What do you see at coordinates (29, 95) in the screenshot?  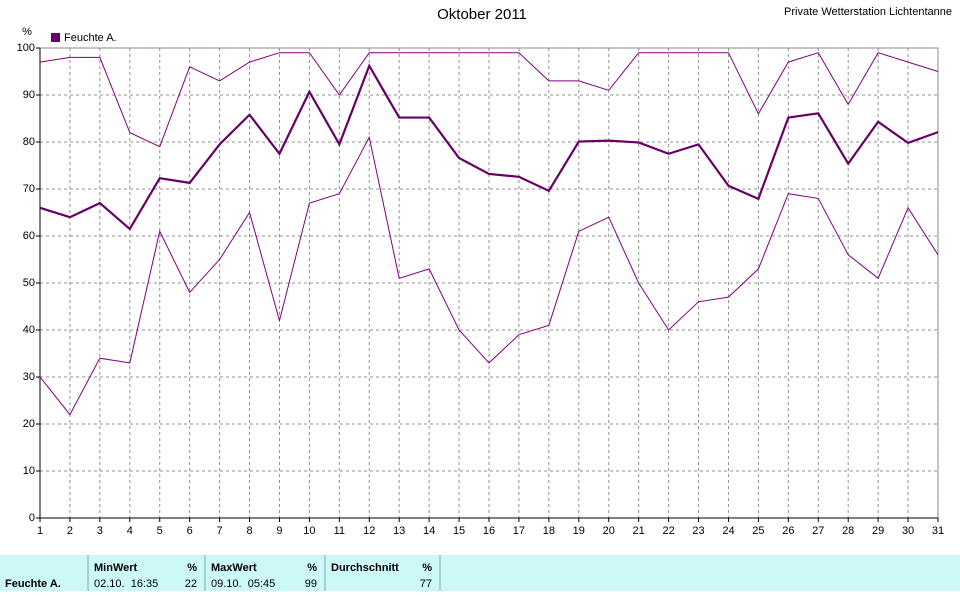 I see `y-tick-label: 90` at bounding box center [29, 95].